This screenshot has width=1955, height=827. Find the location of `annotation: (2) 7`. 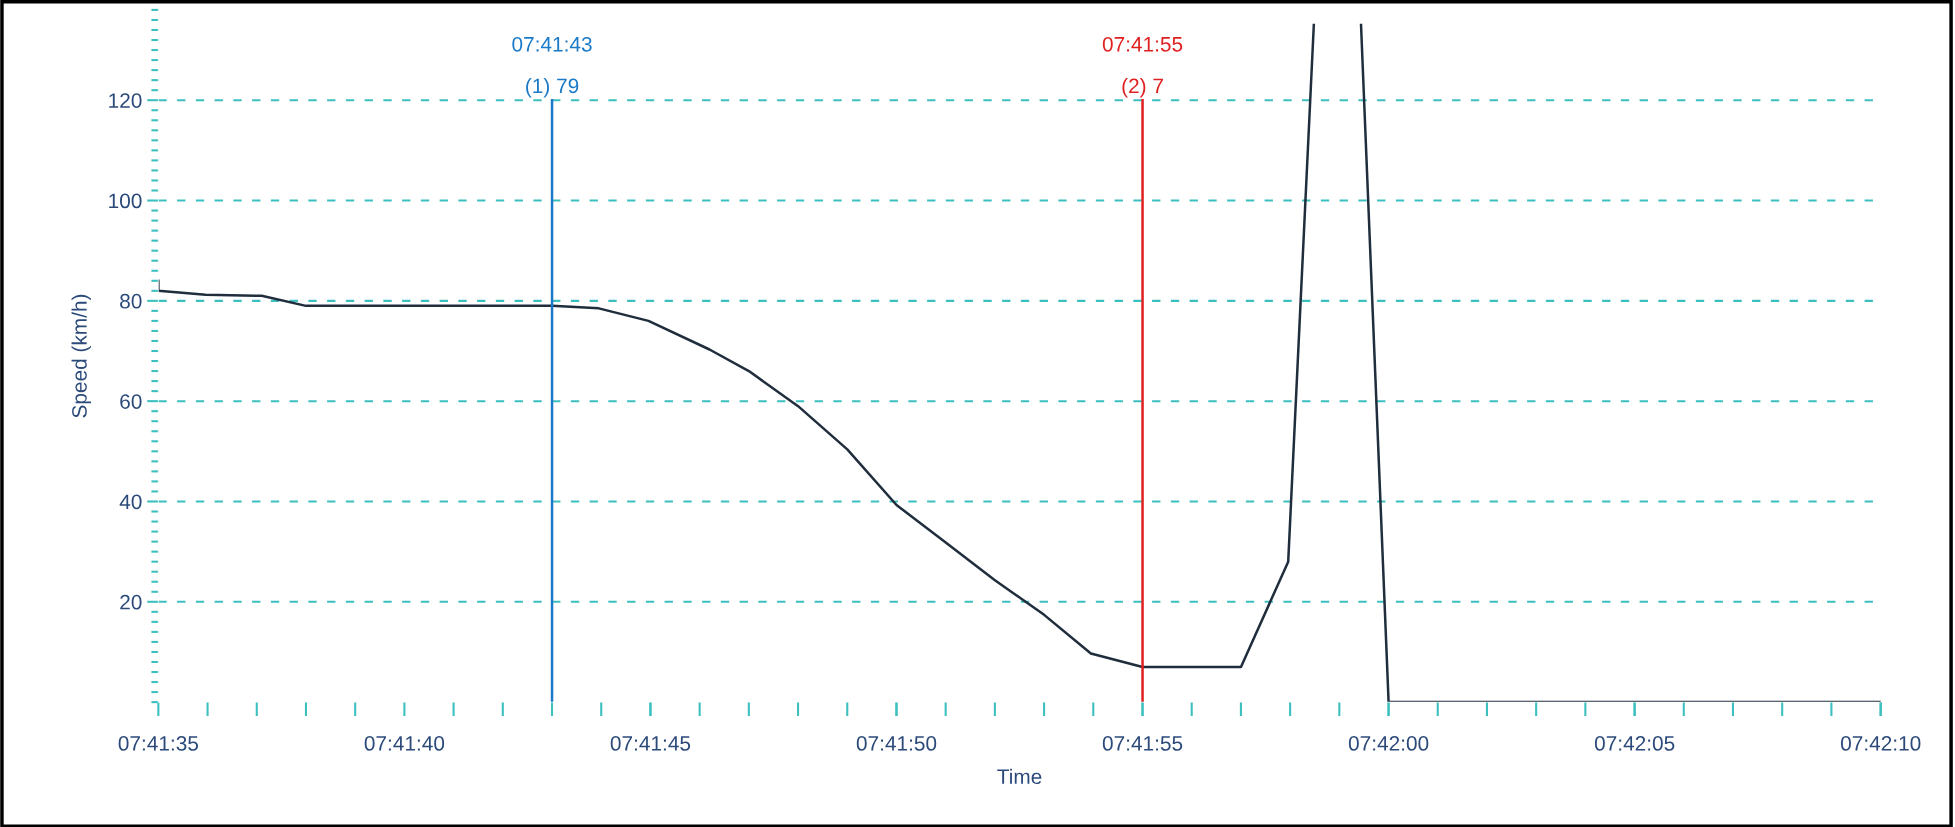

annotation: (2) 7 is located at coordinates (1142, 88).